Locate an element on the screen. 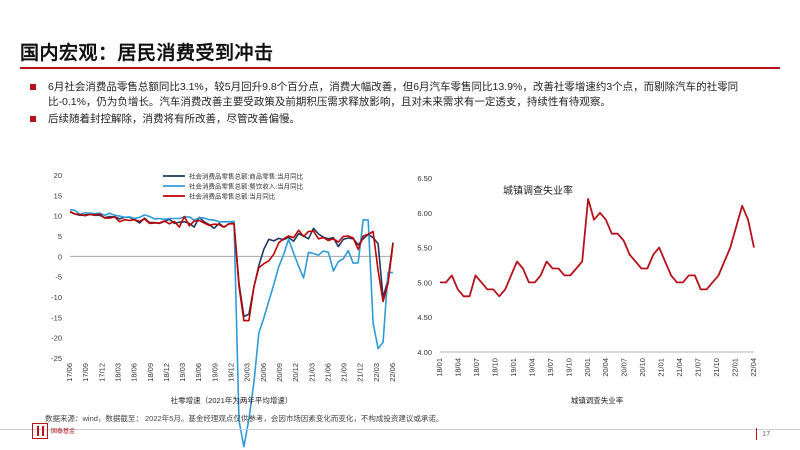 The image size is (800, 450). y-tick-label: 6.50 is located at coordinates (424, 178).